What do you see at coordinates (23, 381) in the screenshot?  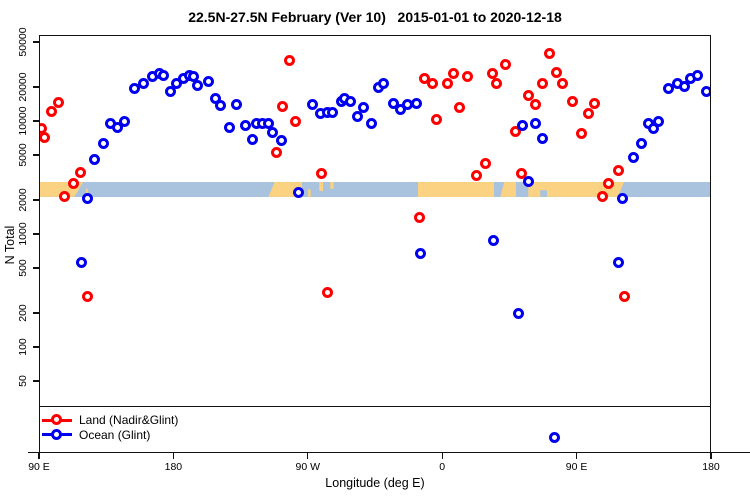 I see `y-axis-tick-label: 50` at bounding box center [23, 381].